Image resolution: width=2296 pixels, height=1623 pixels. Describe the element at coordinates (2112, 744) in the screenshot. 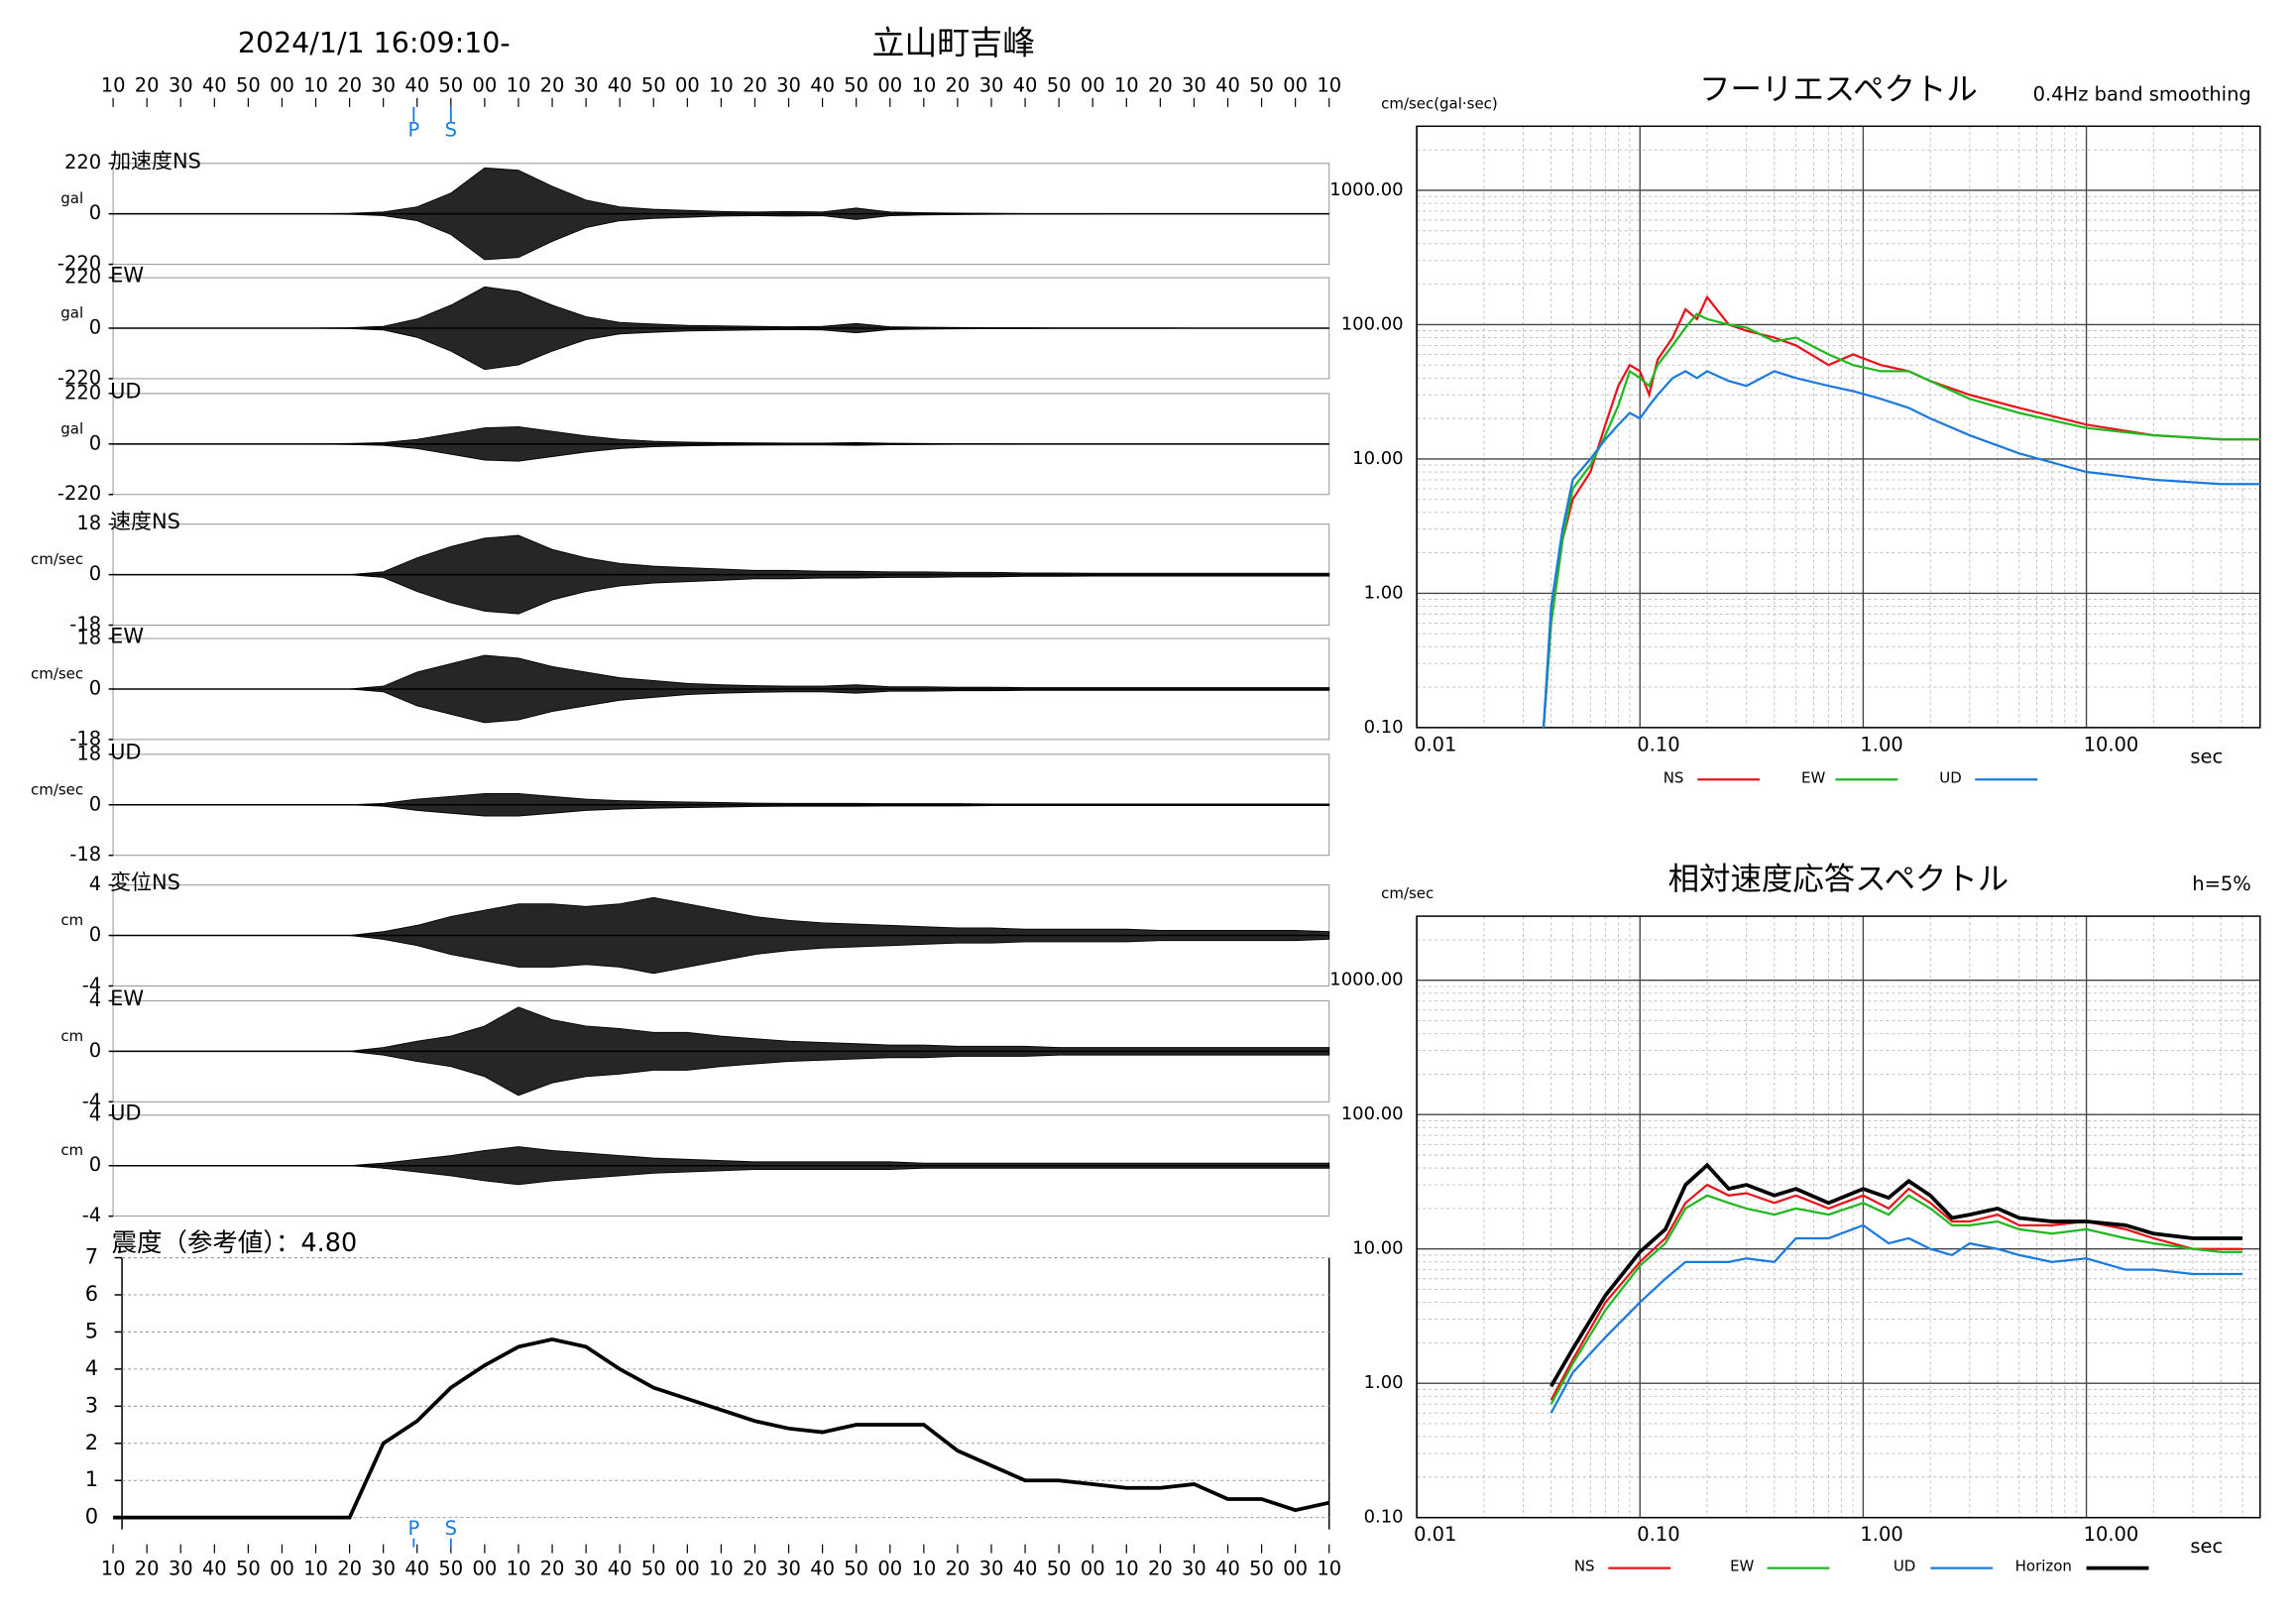

I see `x-tick-label: 10.00` at that location.